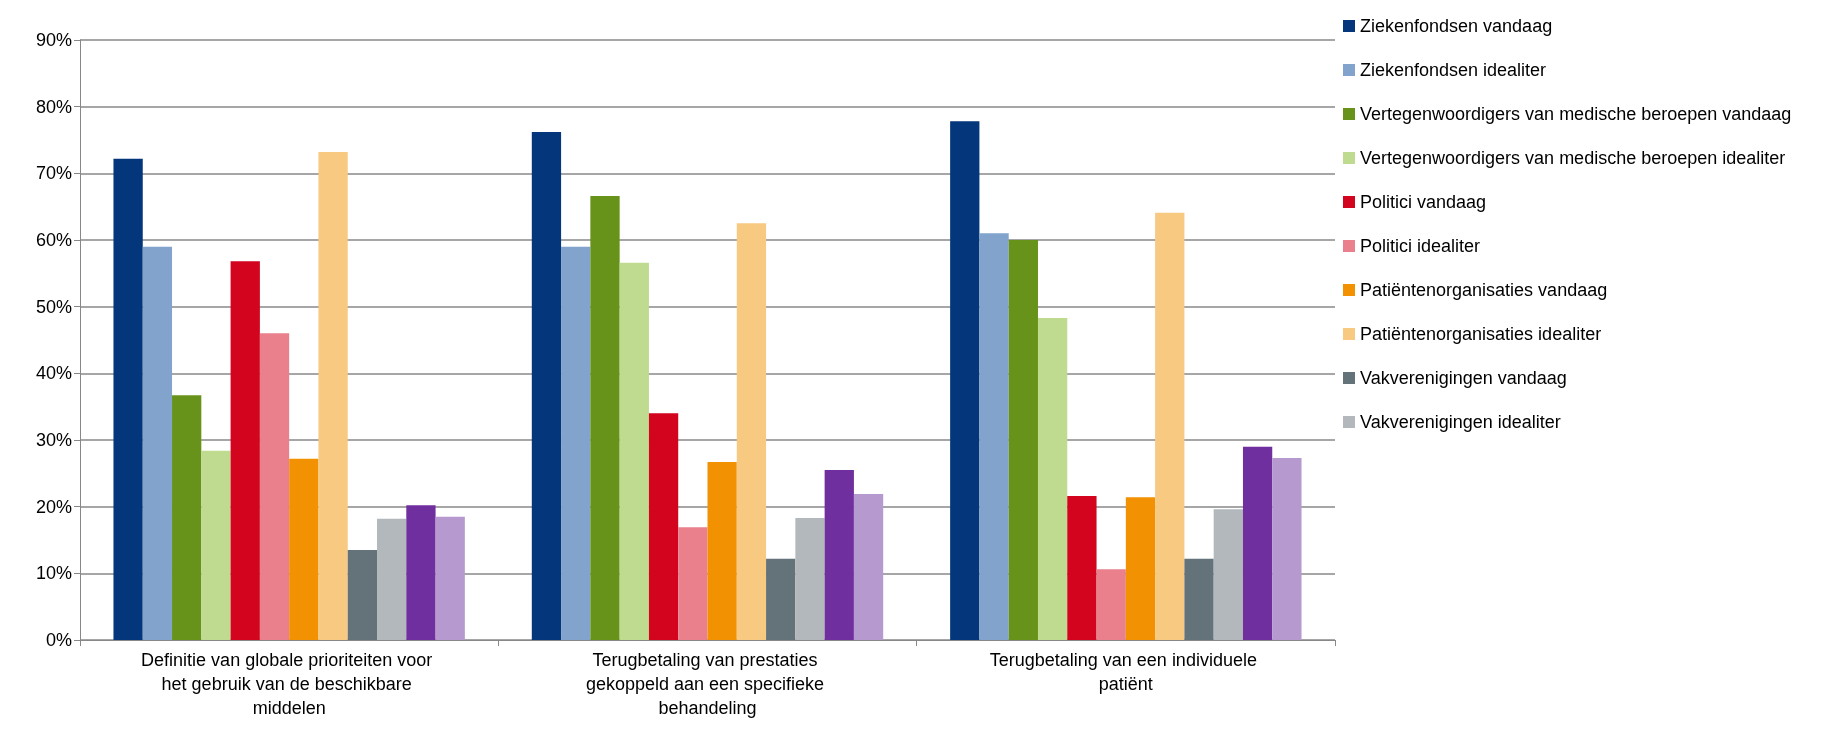  Describe the element at coordinates (53, 373) in the screenshot. I see `y-tick-label: 40%` at that location.